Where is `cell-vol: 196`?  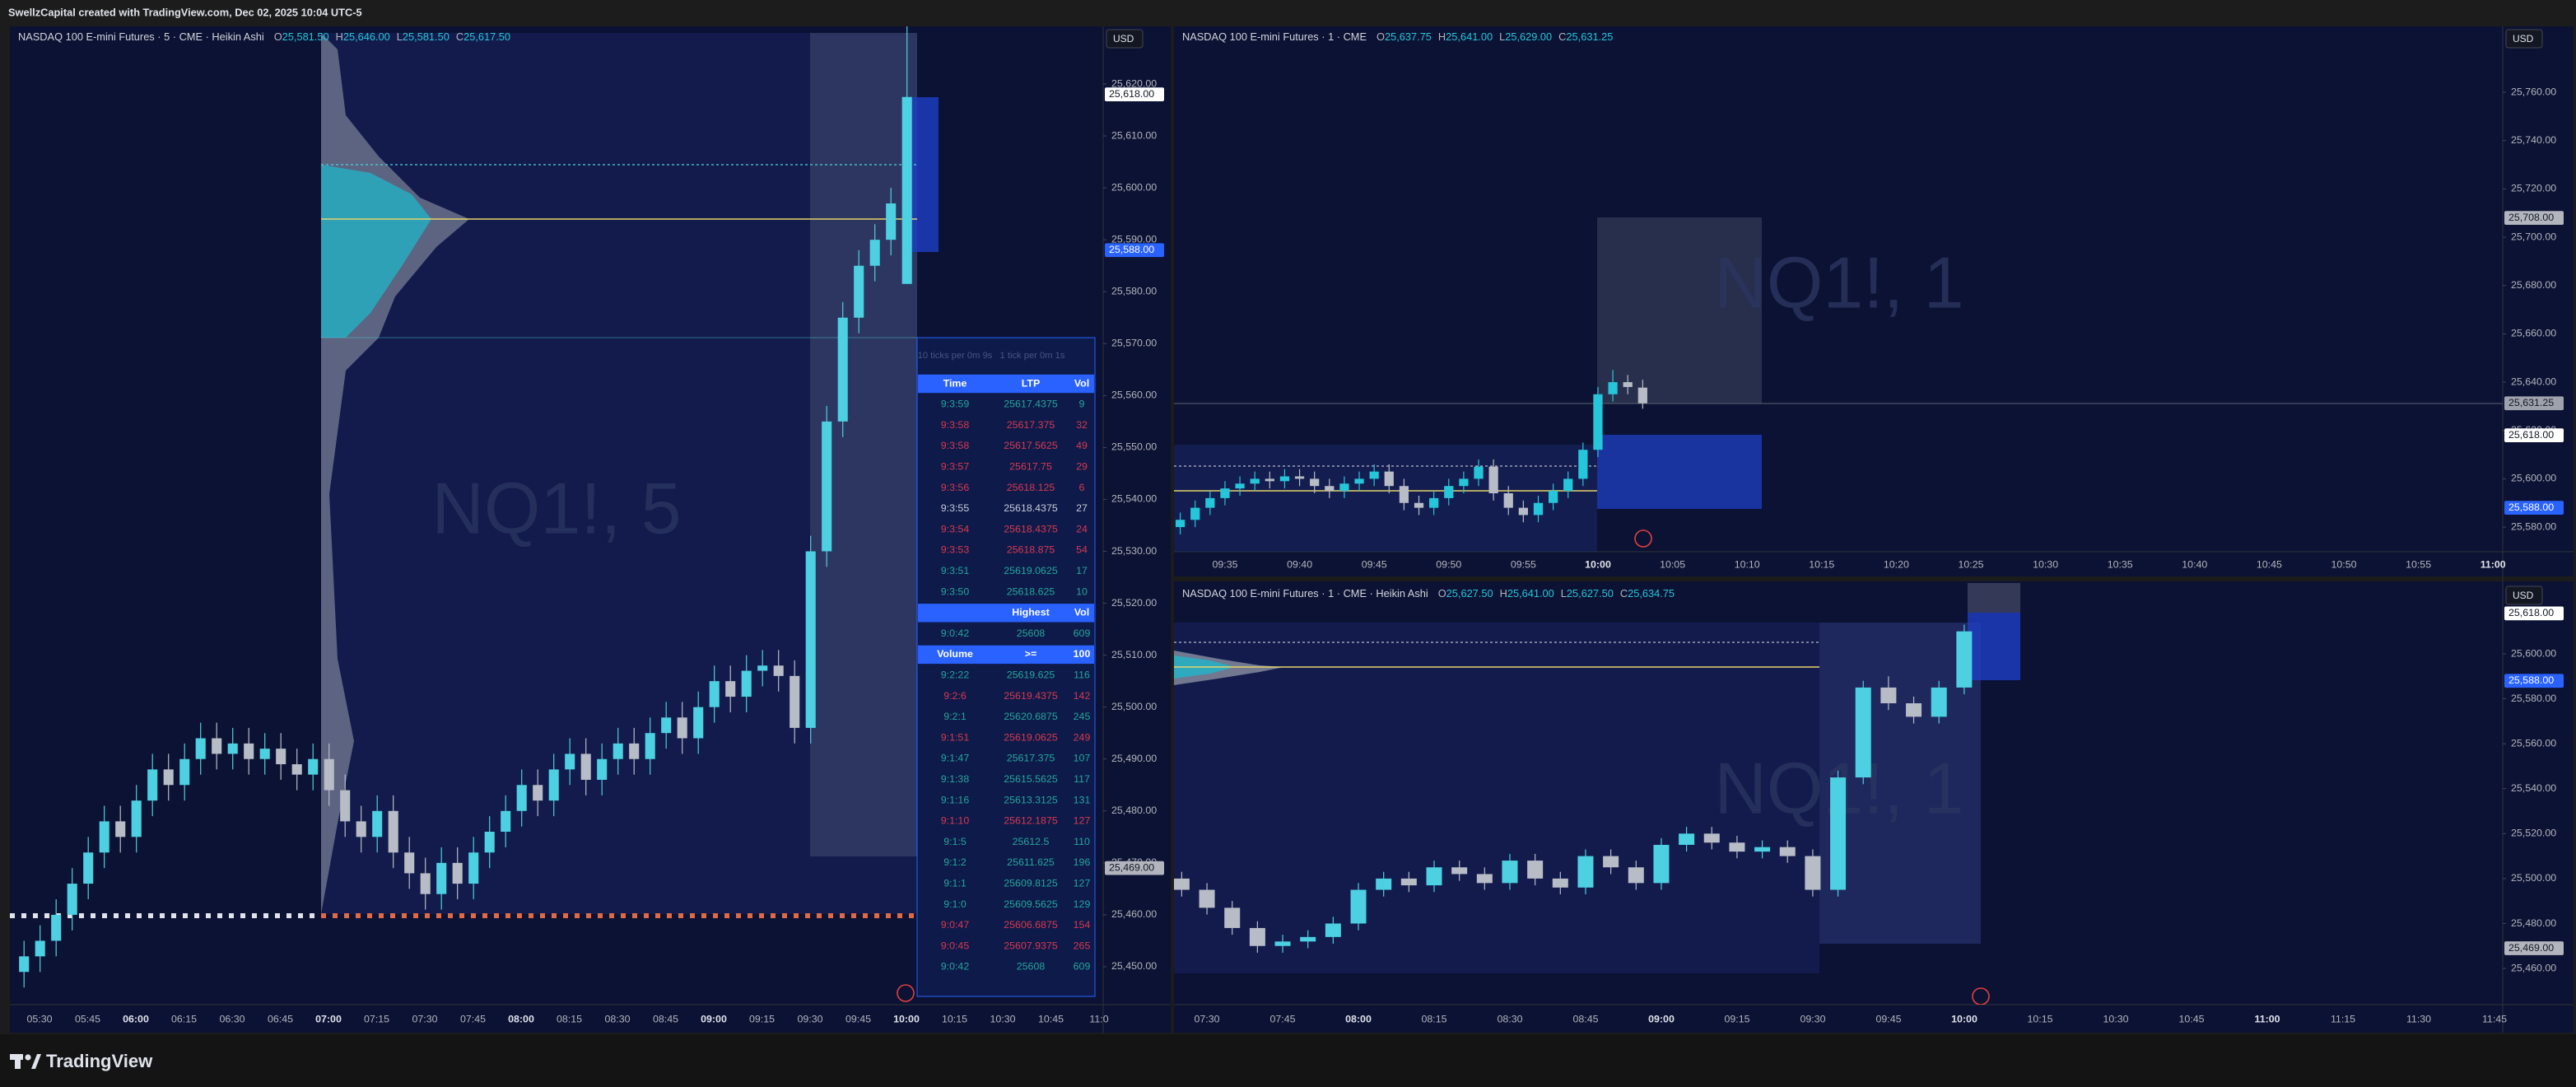
cell-vol: 196 is located at coordinates (1082, 862).